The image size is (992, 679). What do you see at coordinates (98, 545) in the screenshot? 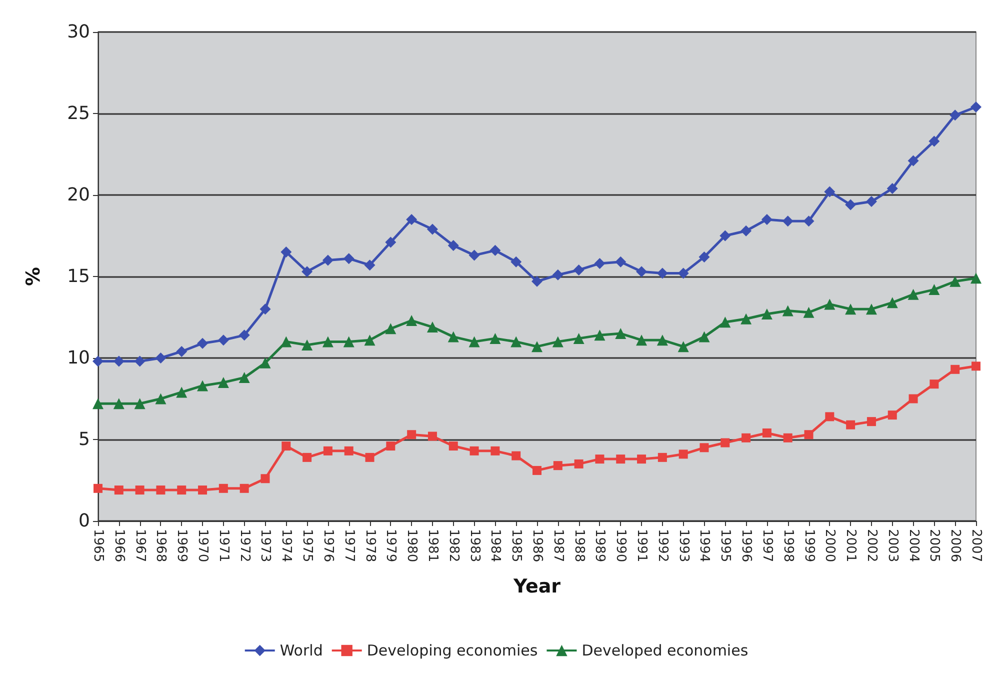
I see `x-tick-label: 1965` at bounding box center [98, 545].